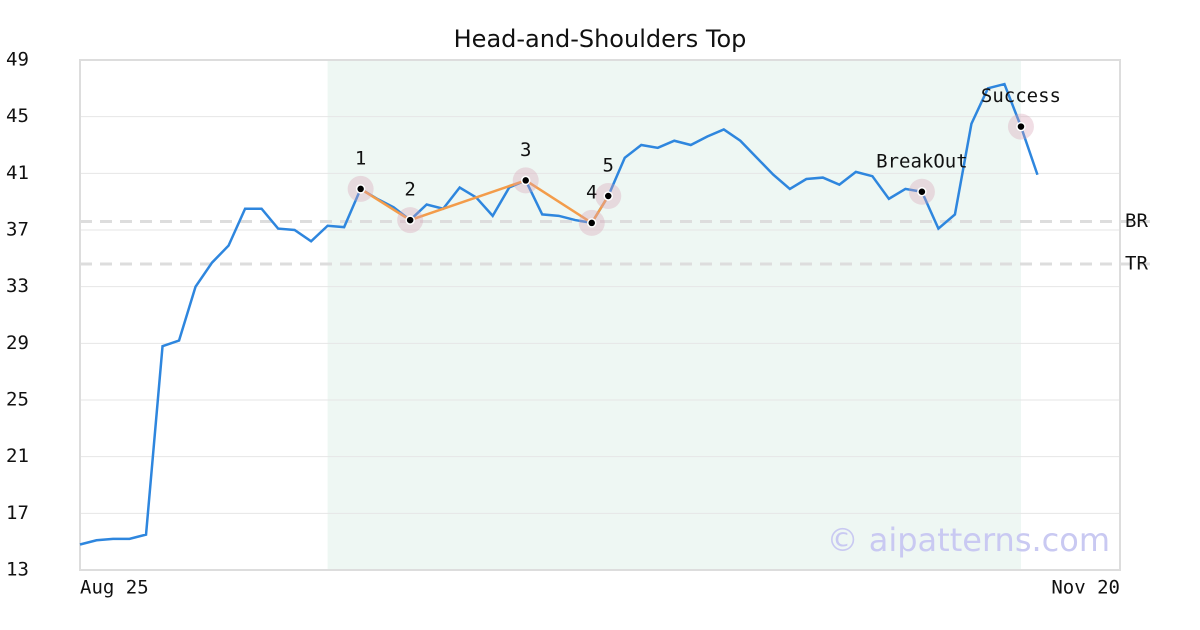 The image size is (1200, 630). Describe the element at coordinates (1085, 588) in the screenshot. I see `x-tick-label: Nov 20` at that location.